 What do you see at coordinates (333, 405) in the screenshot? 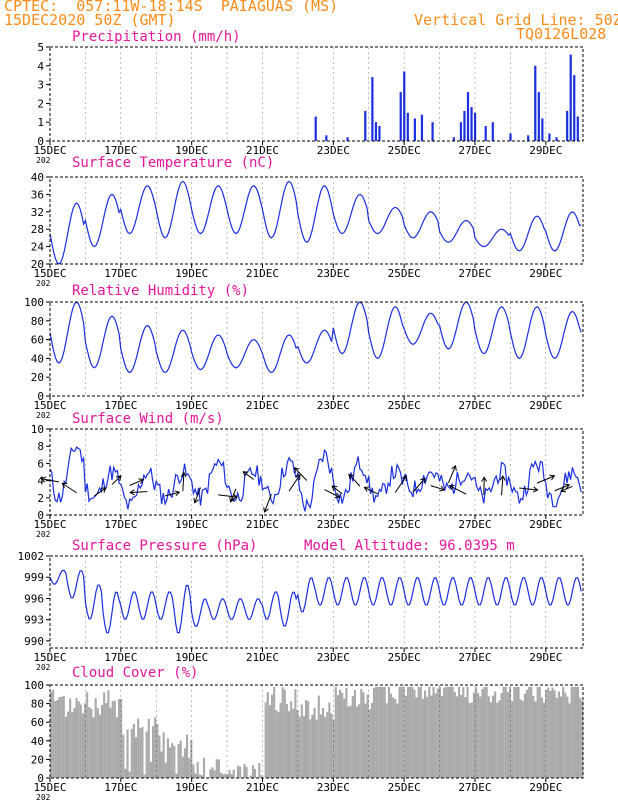
I see `x-tick-label: 23DEC` at bounding box center [333, 405].